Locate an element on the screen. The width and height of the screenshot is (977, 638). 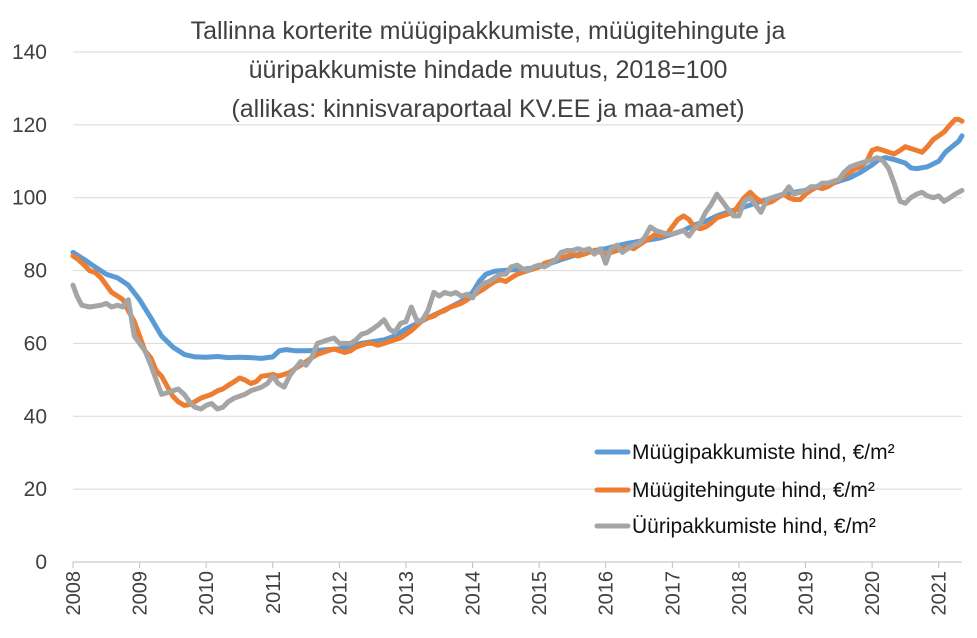
y-tick-labels: 0 20 40 60 80 100 120 140 is located at coordinates (29, 307).